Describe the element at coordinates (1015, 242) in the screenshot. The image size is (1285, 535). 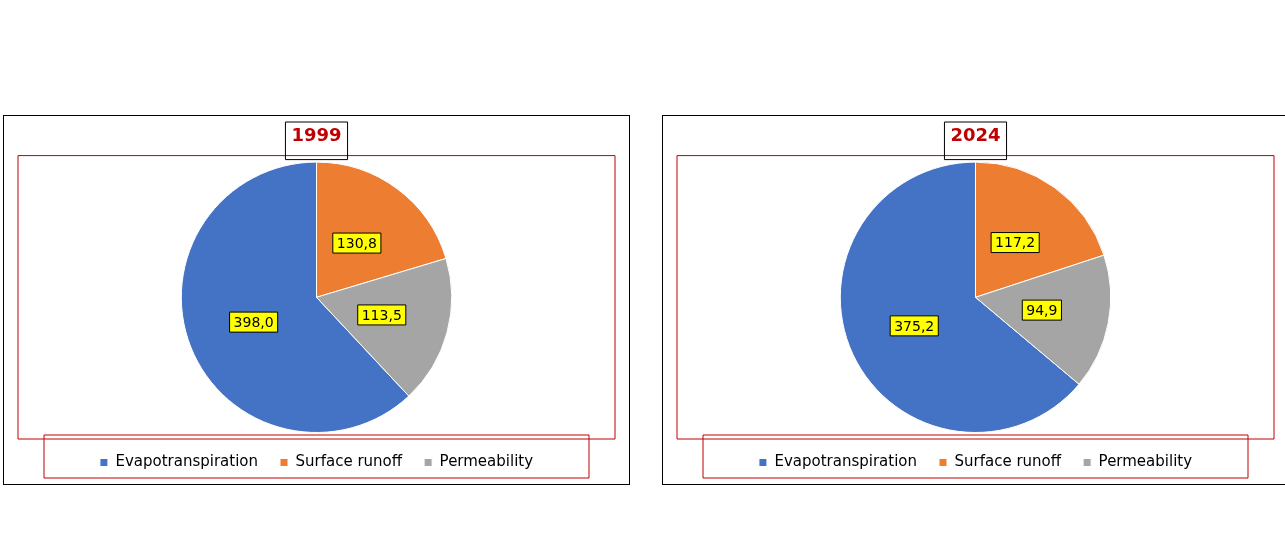
I see `data-label: 117,2` at that location.